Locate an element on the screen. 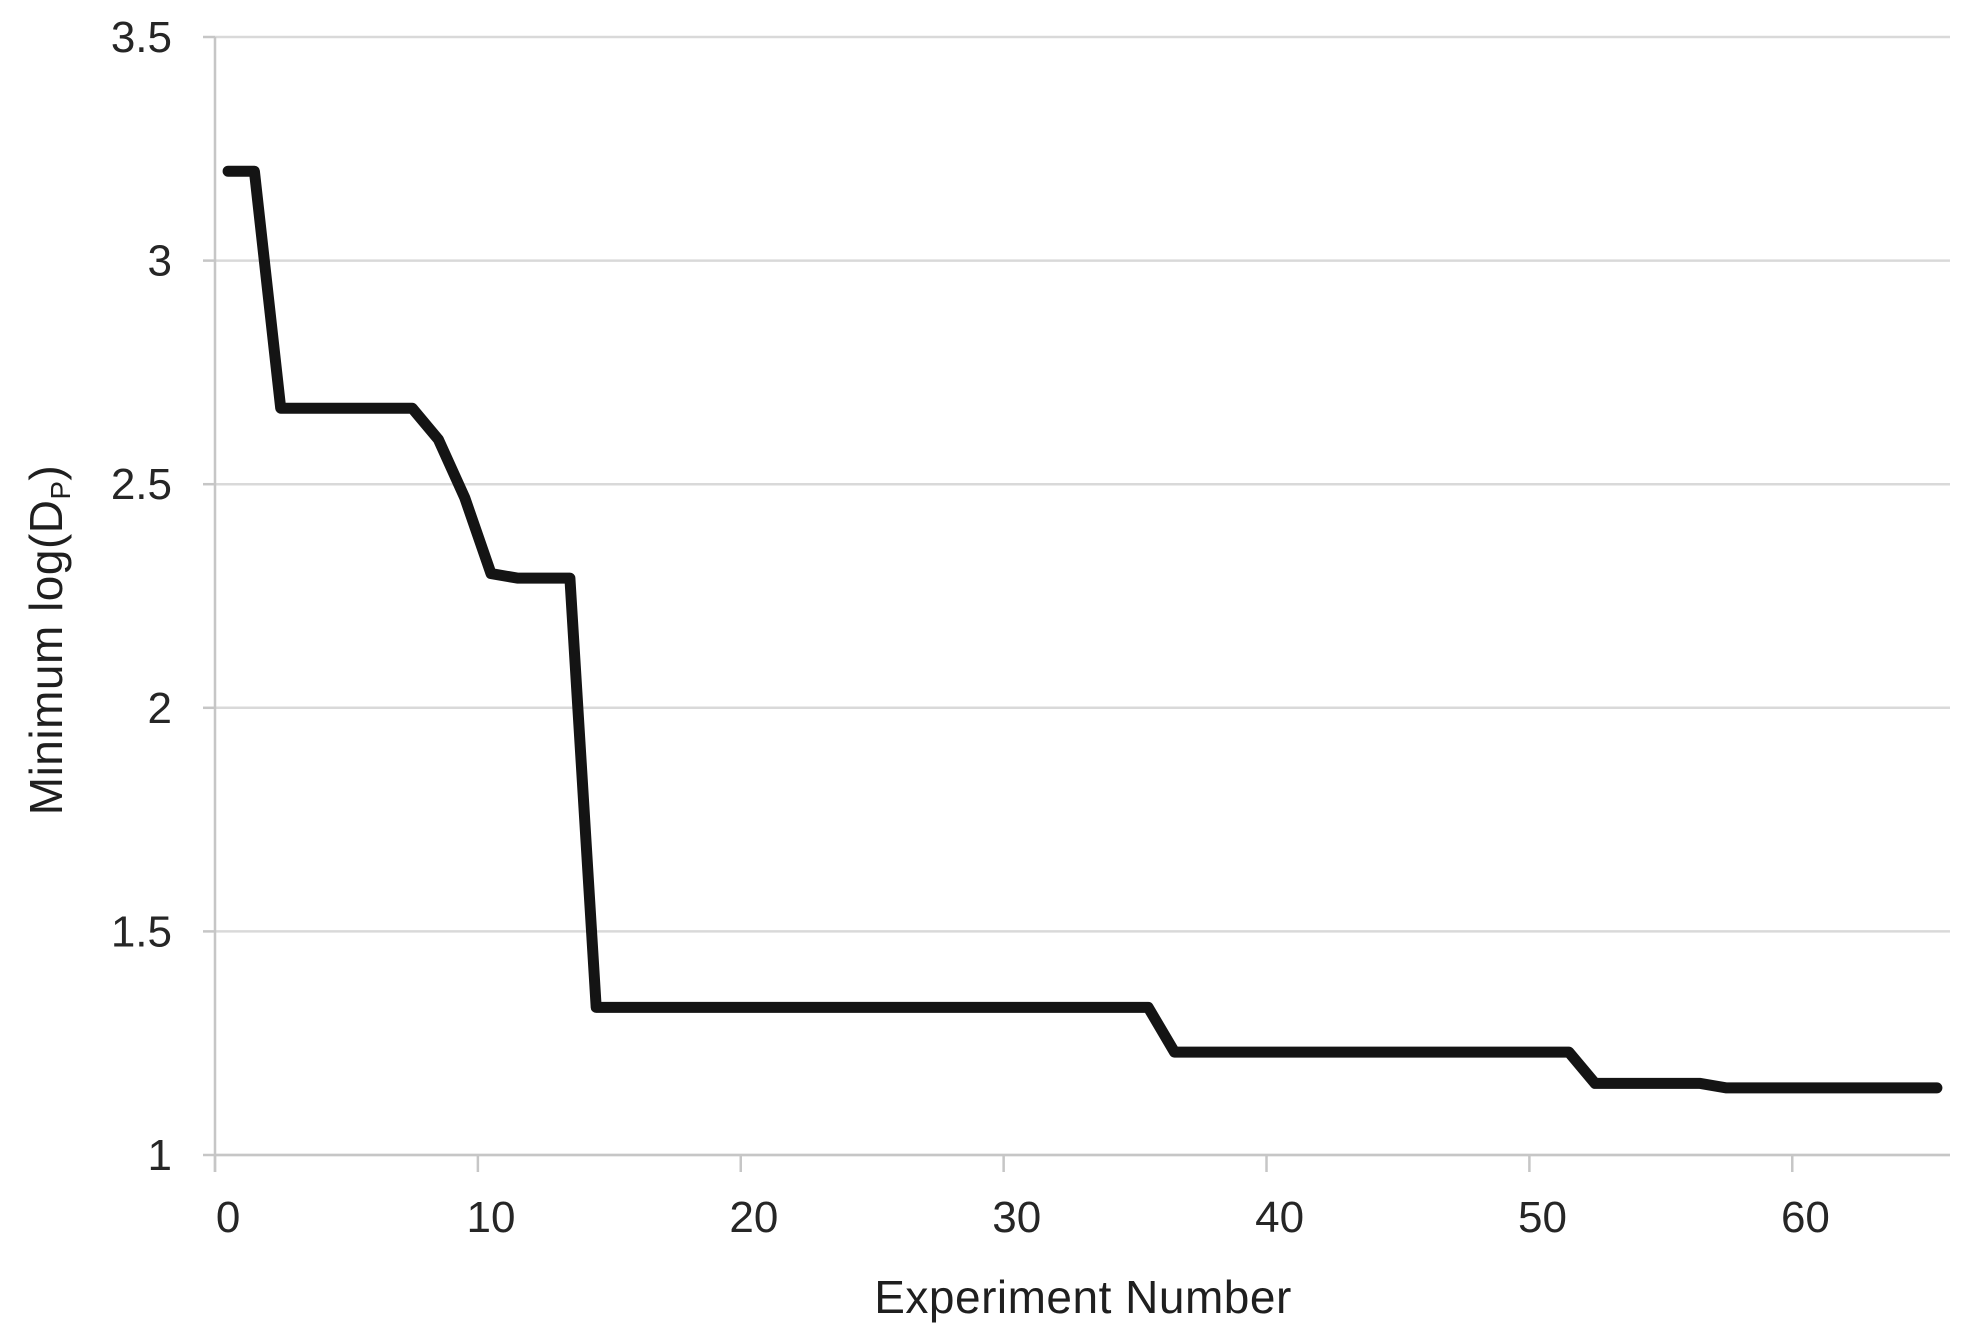 This screenshot has width=1980, height=1330. x-tick-label: 10 is located at coordinates (491, 1217).